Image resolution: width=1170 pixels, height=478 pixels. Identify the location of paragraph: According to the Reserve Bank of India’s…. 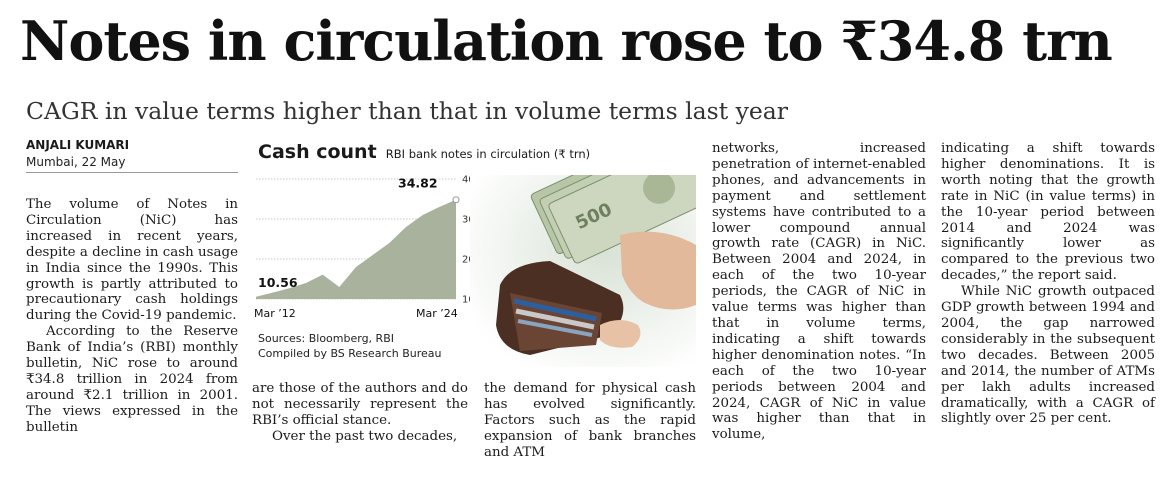
(132, 379).